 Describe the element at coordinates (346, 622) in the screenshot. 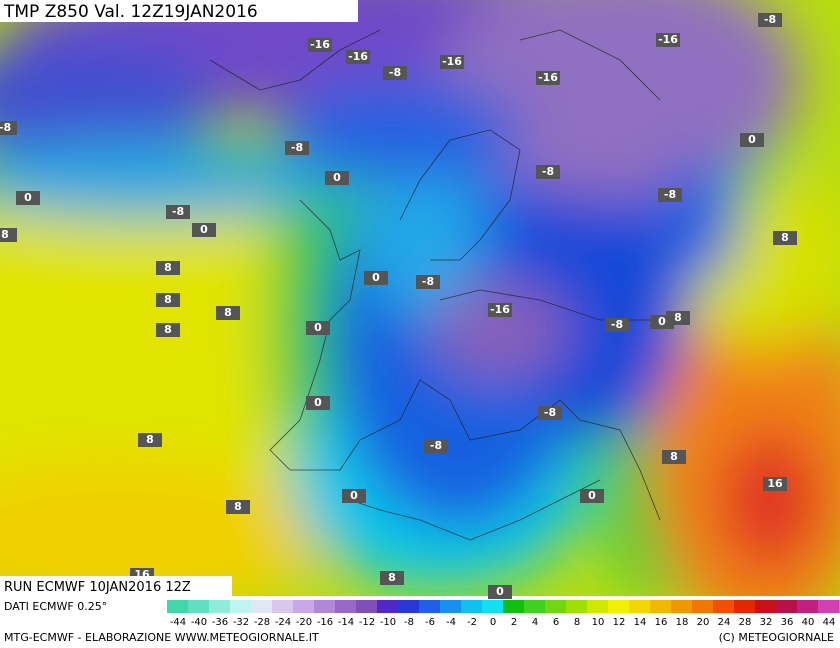

I see `colorbar-label: -14` at that location.